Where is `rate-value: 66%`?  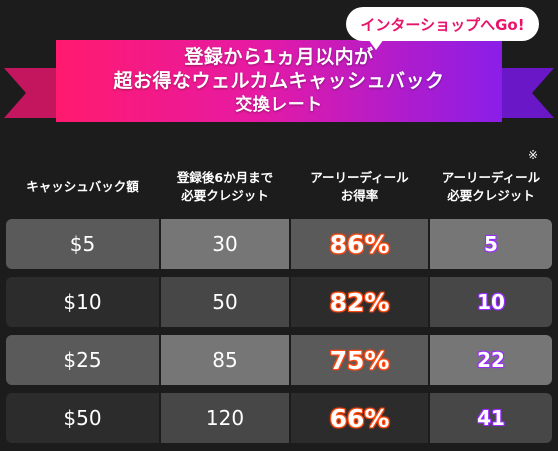 rate-value: 66% is located at coordinates (359, 418).